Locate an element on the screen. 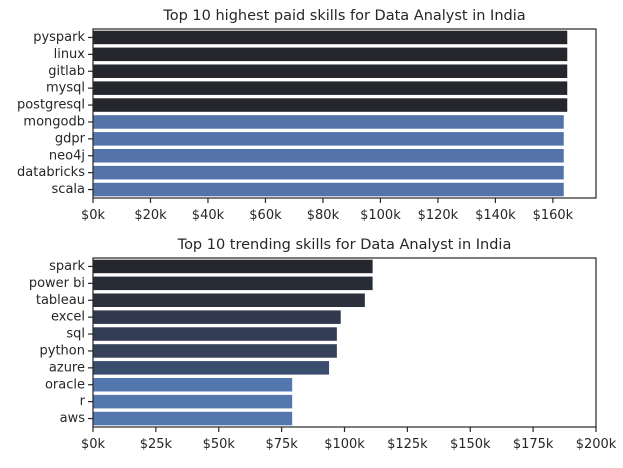 Image resolution: width=623 pixels, height=468 pixels. paid-y-tick-label: postgresql is located at coordinates (51, 105).